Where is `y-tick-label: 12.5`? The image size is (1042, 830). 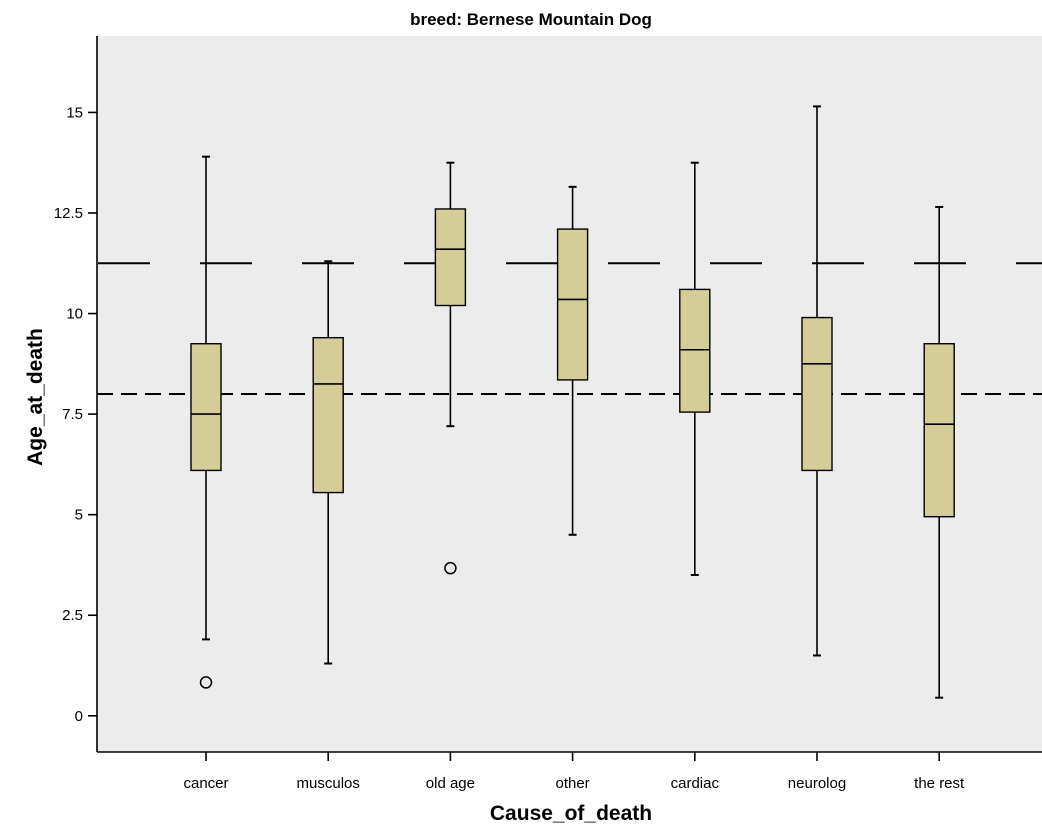 y-tick-label: 12.5 is located at coordinates (68, 213).